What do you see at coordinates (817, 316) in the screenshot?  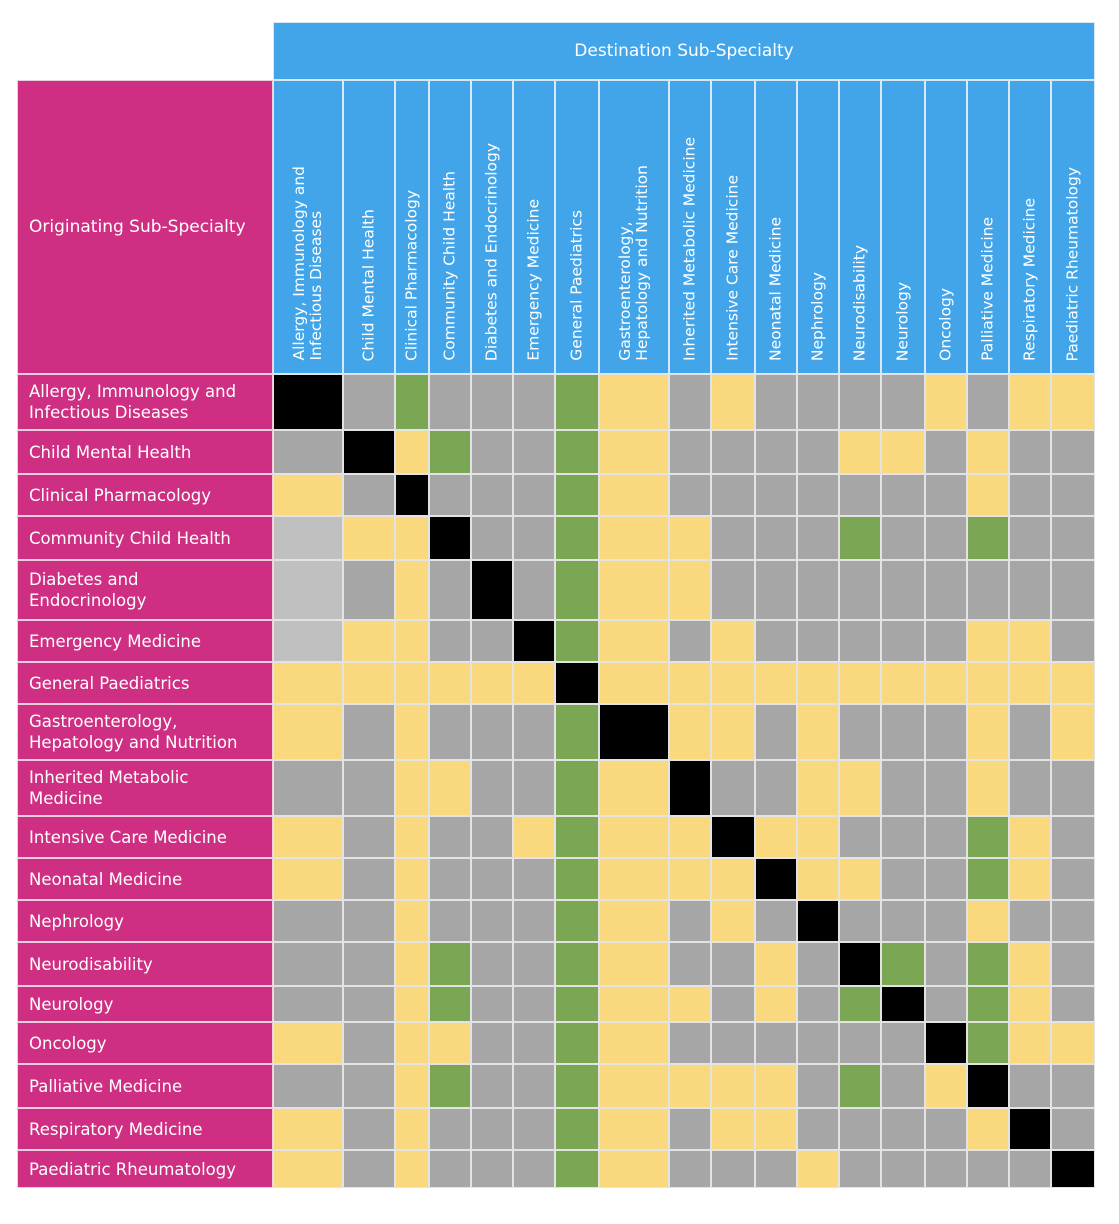 I see `column-header-label: Nephrology` at bounding box center [817, 316].